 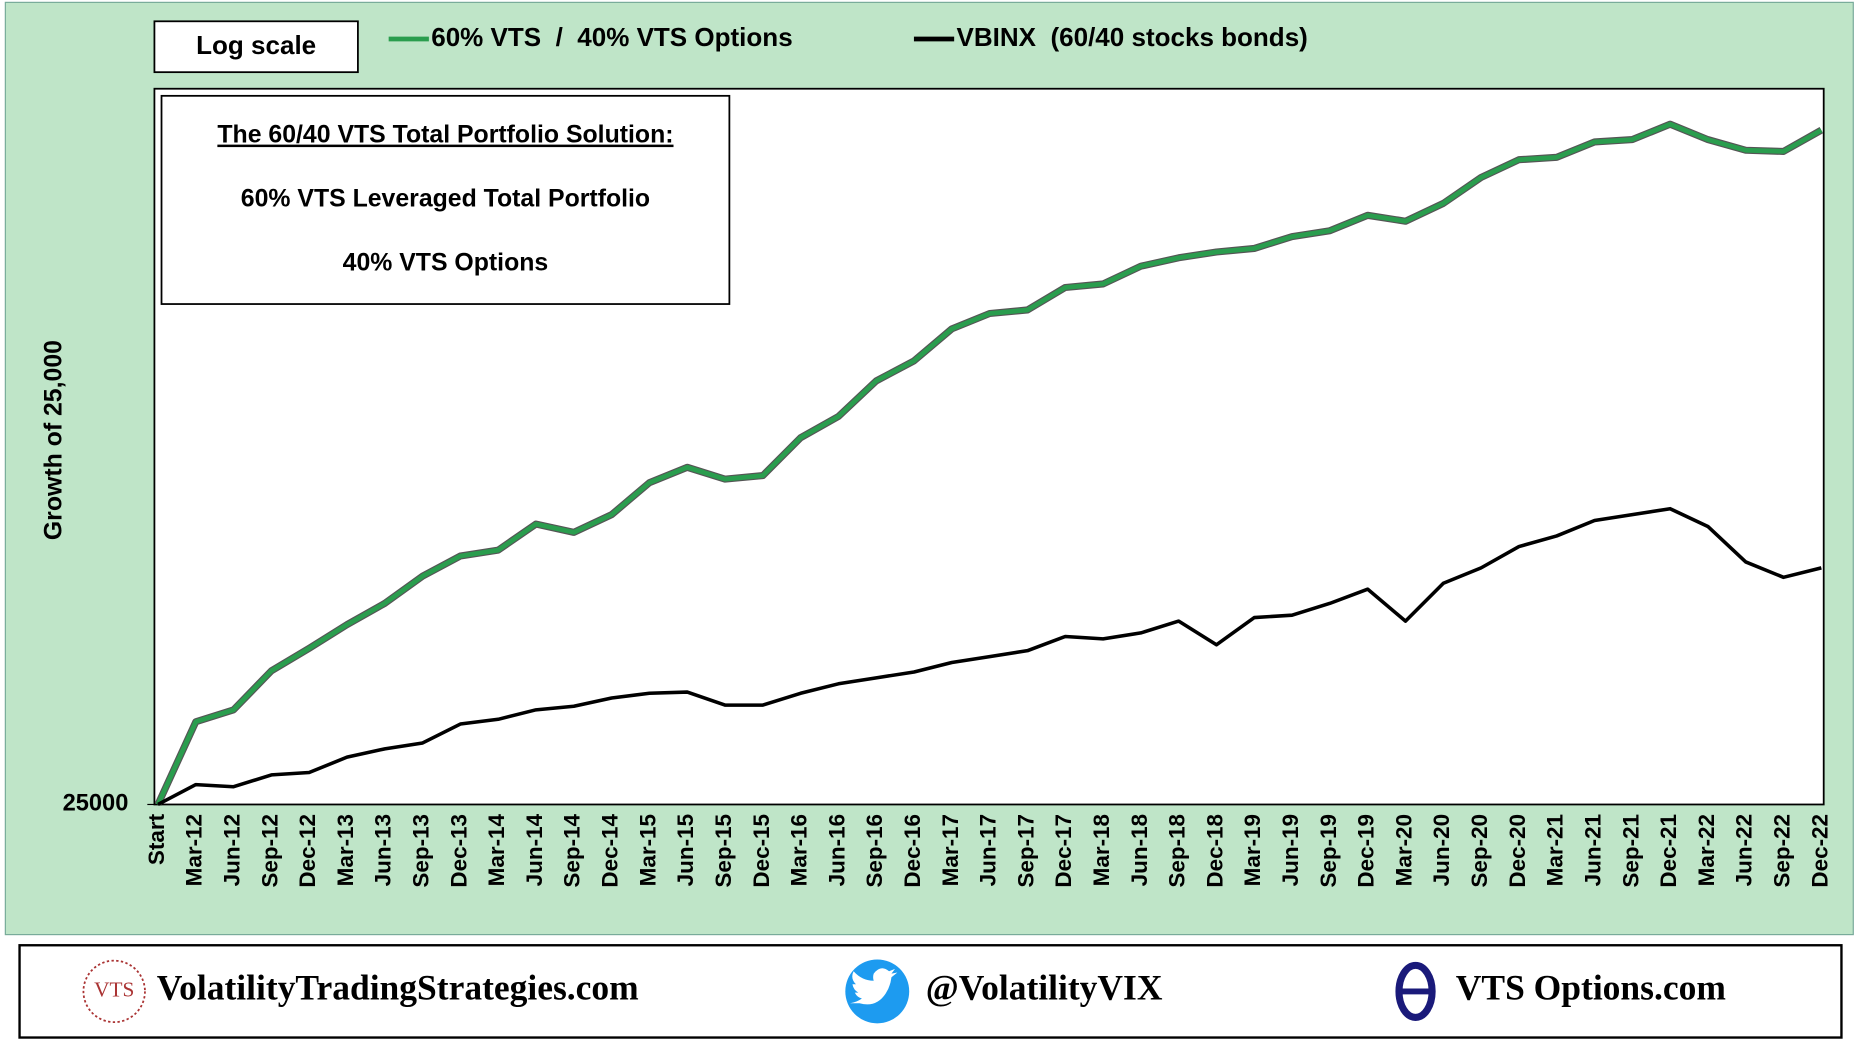 What do you see at coordinates (1044, 988) in the screenshot?
I see `twitter-handle: @VolatilityVIX` at bounding box center [1044, 988].